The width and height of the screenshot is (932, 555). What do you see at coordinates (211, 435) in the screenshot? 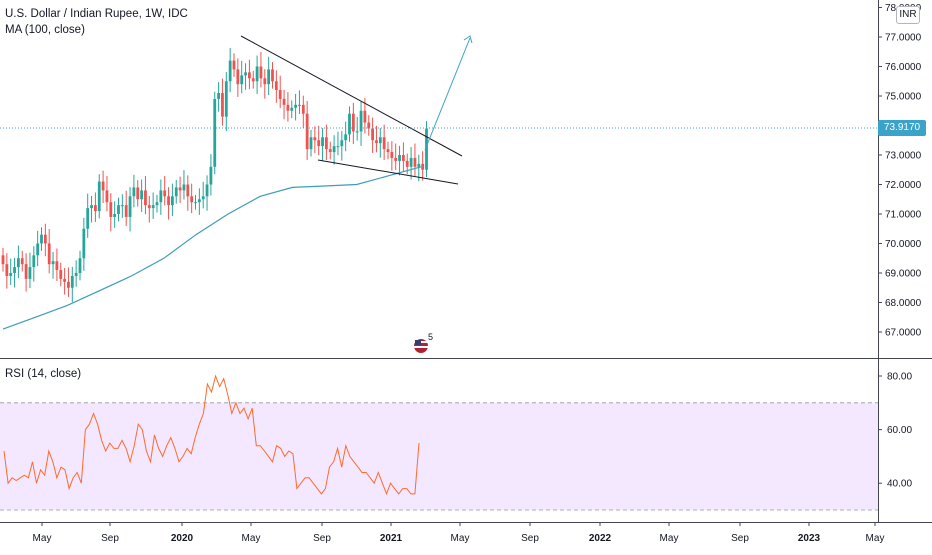
I see `rsi-line` at bounding box center [211, 435].